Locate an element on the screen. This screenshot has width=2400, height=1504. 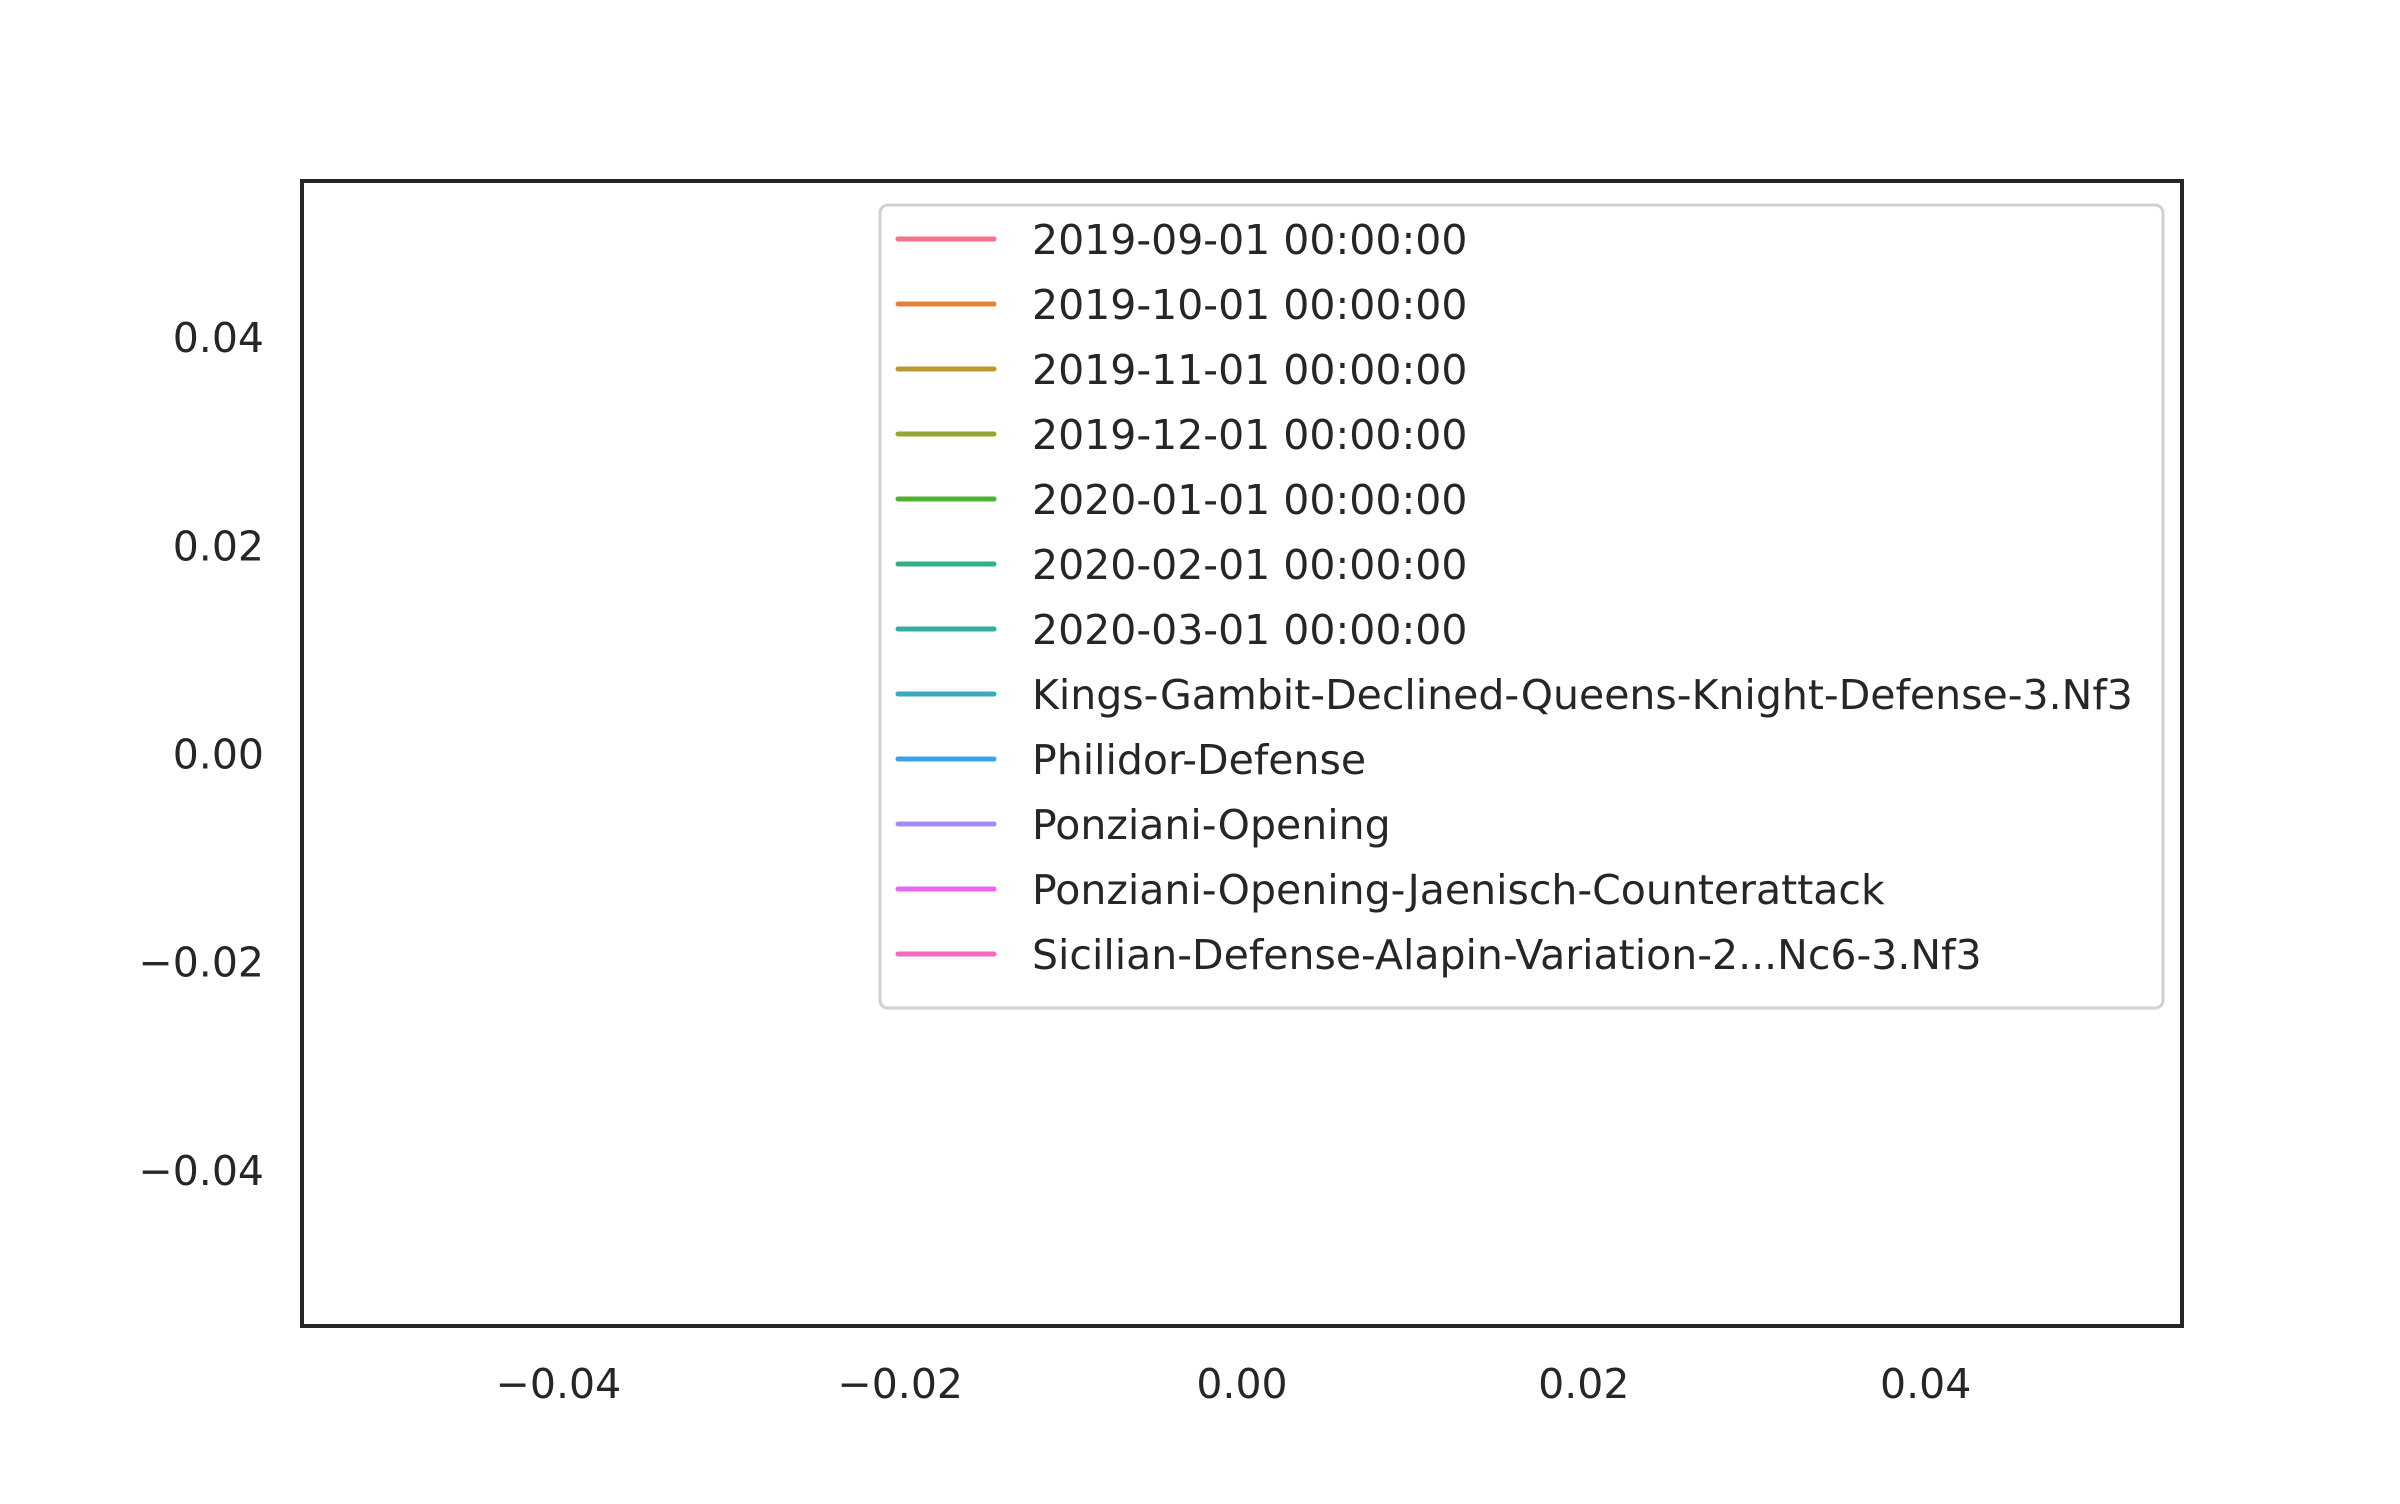
y-tick-label: 0.04 is located at coordinates (218, 338).